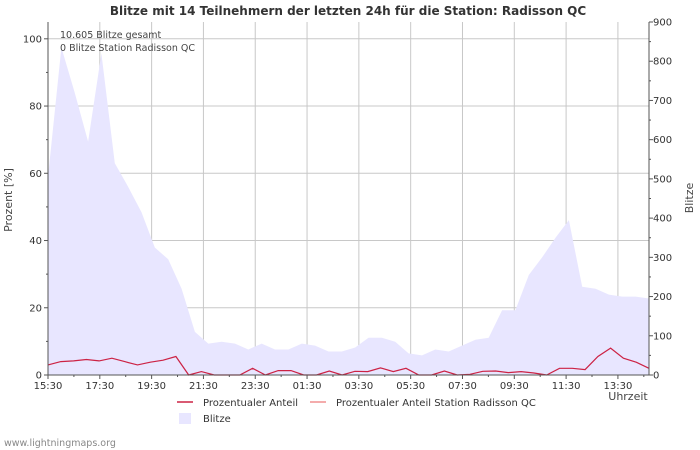 This screenshot has height=450, width=700. Describe the element at coordinates (8, 200) in the screenshot. I see `left-axis-label: Prozent [%]` at that location.